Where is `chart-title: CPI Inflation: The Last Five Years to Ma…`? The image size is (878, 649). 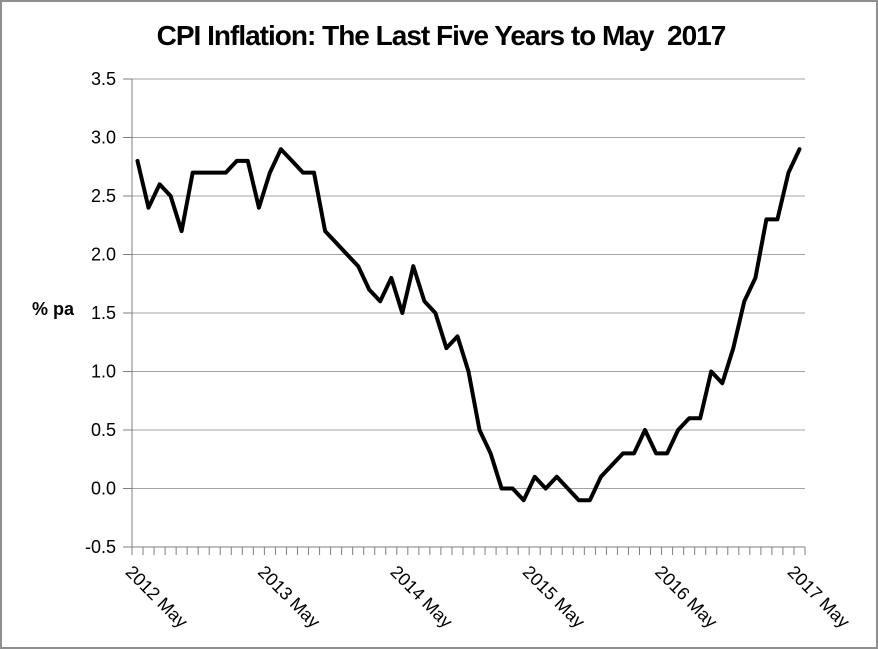 chart-title: CPI Inflation: The Last Five Years to Ma… is located at coordinates (441, 35).